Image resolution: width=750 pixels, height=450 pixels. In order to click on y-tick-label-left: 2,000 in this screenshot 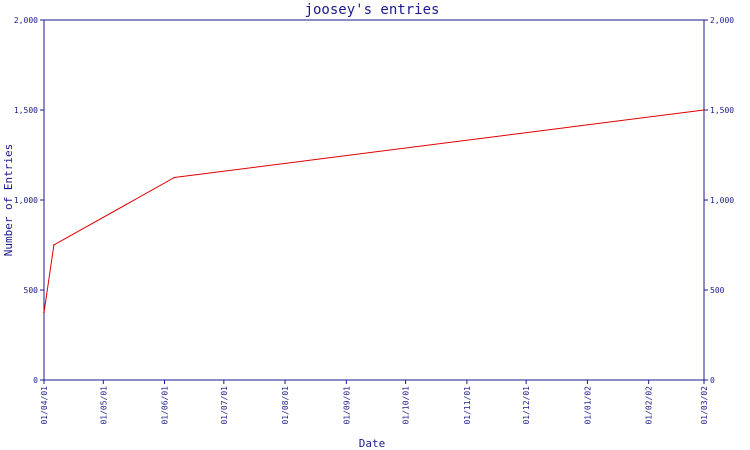, I will do `click(26, 20)`.